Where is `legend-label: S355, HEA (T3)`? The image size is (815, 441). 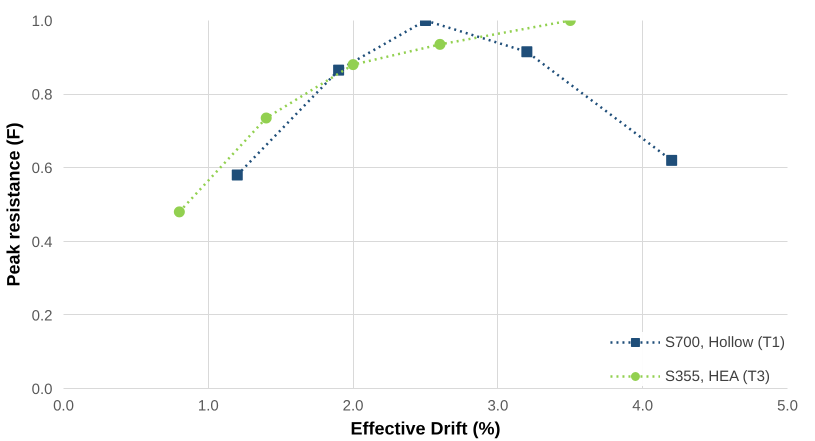 legend-label: S355, HEA (T3) is located at coordinates (717, 376).